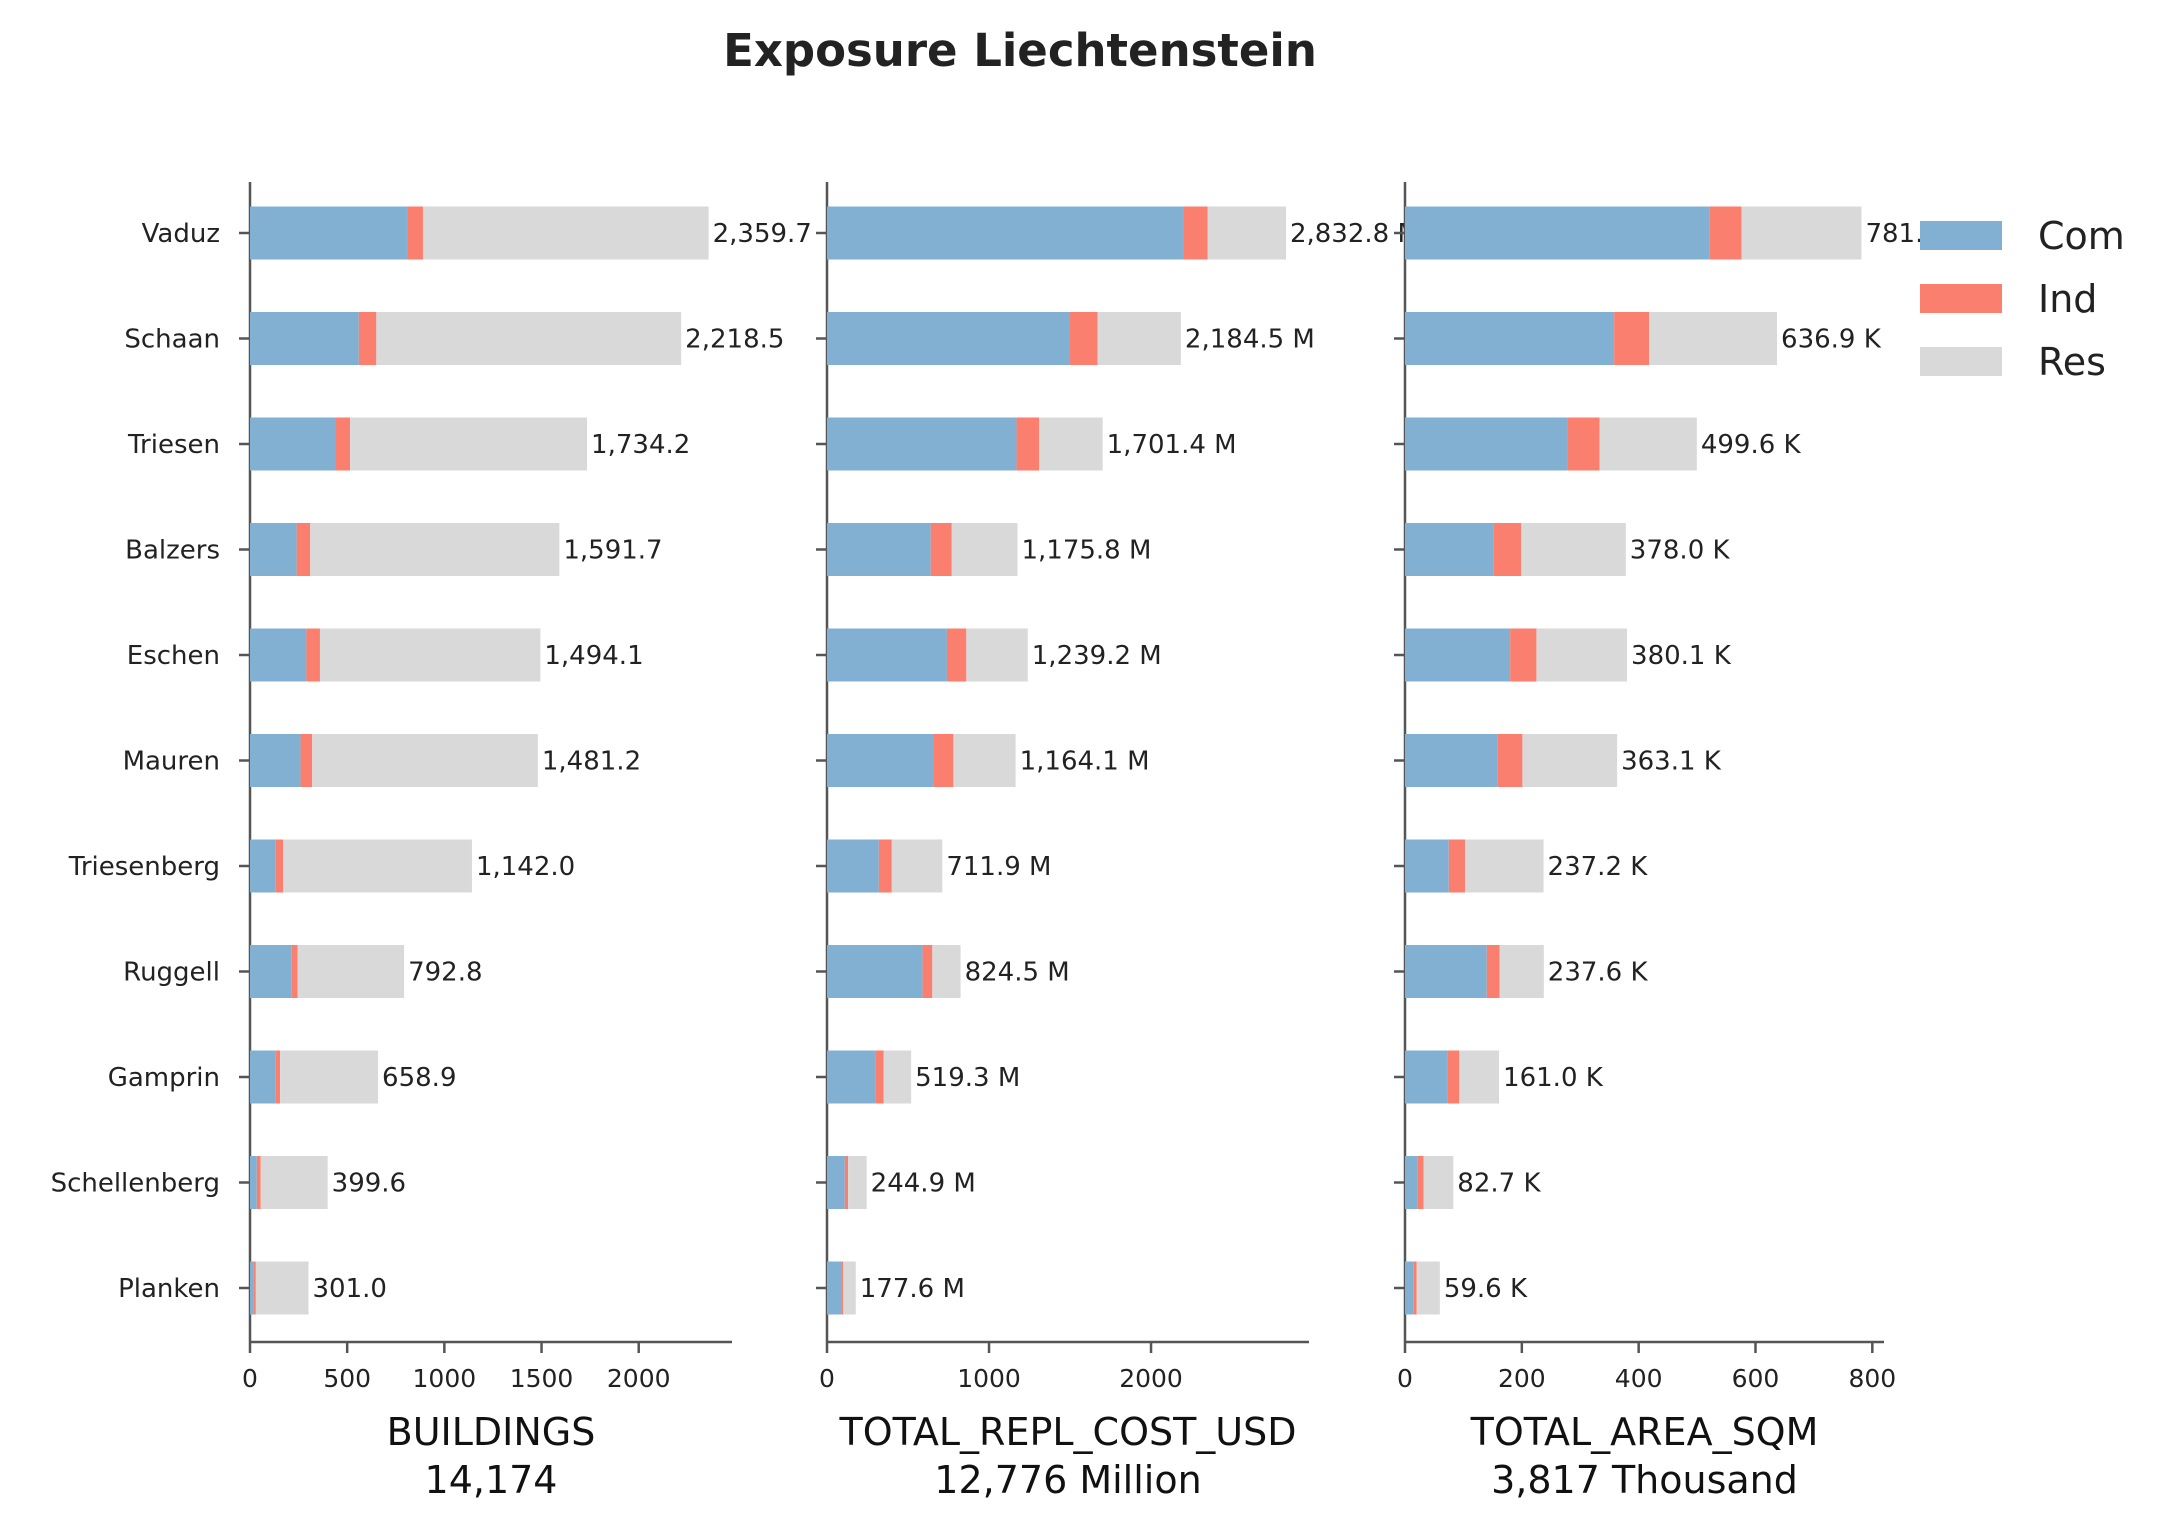  I want to click on chart-title: Exposure Liechtenstein, so click(1020, 50).